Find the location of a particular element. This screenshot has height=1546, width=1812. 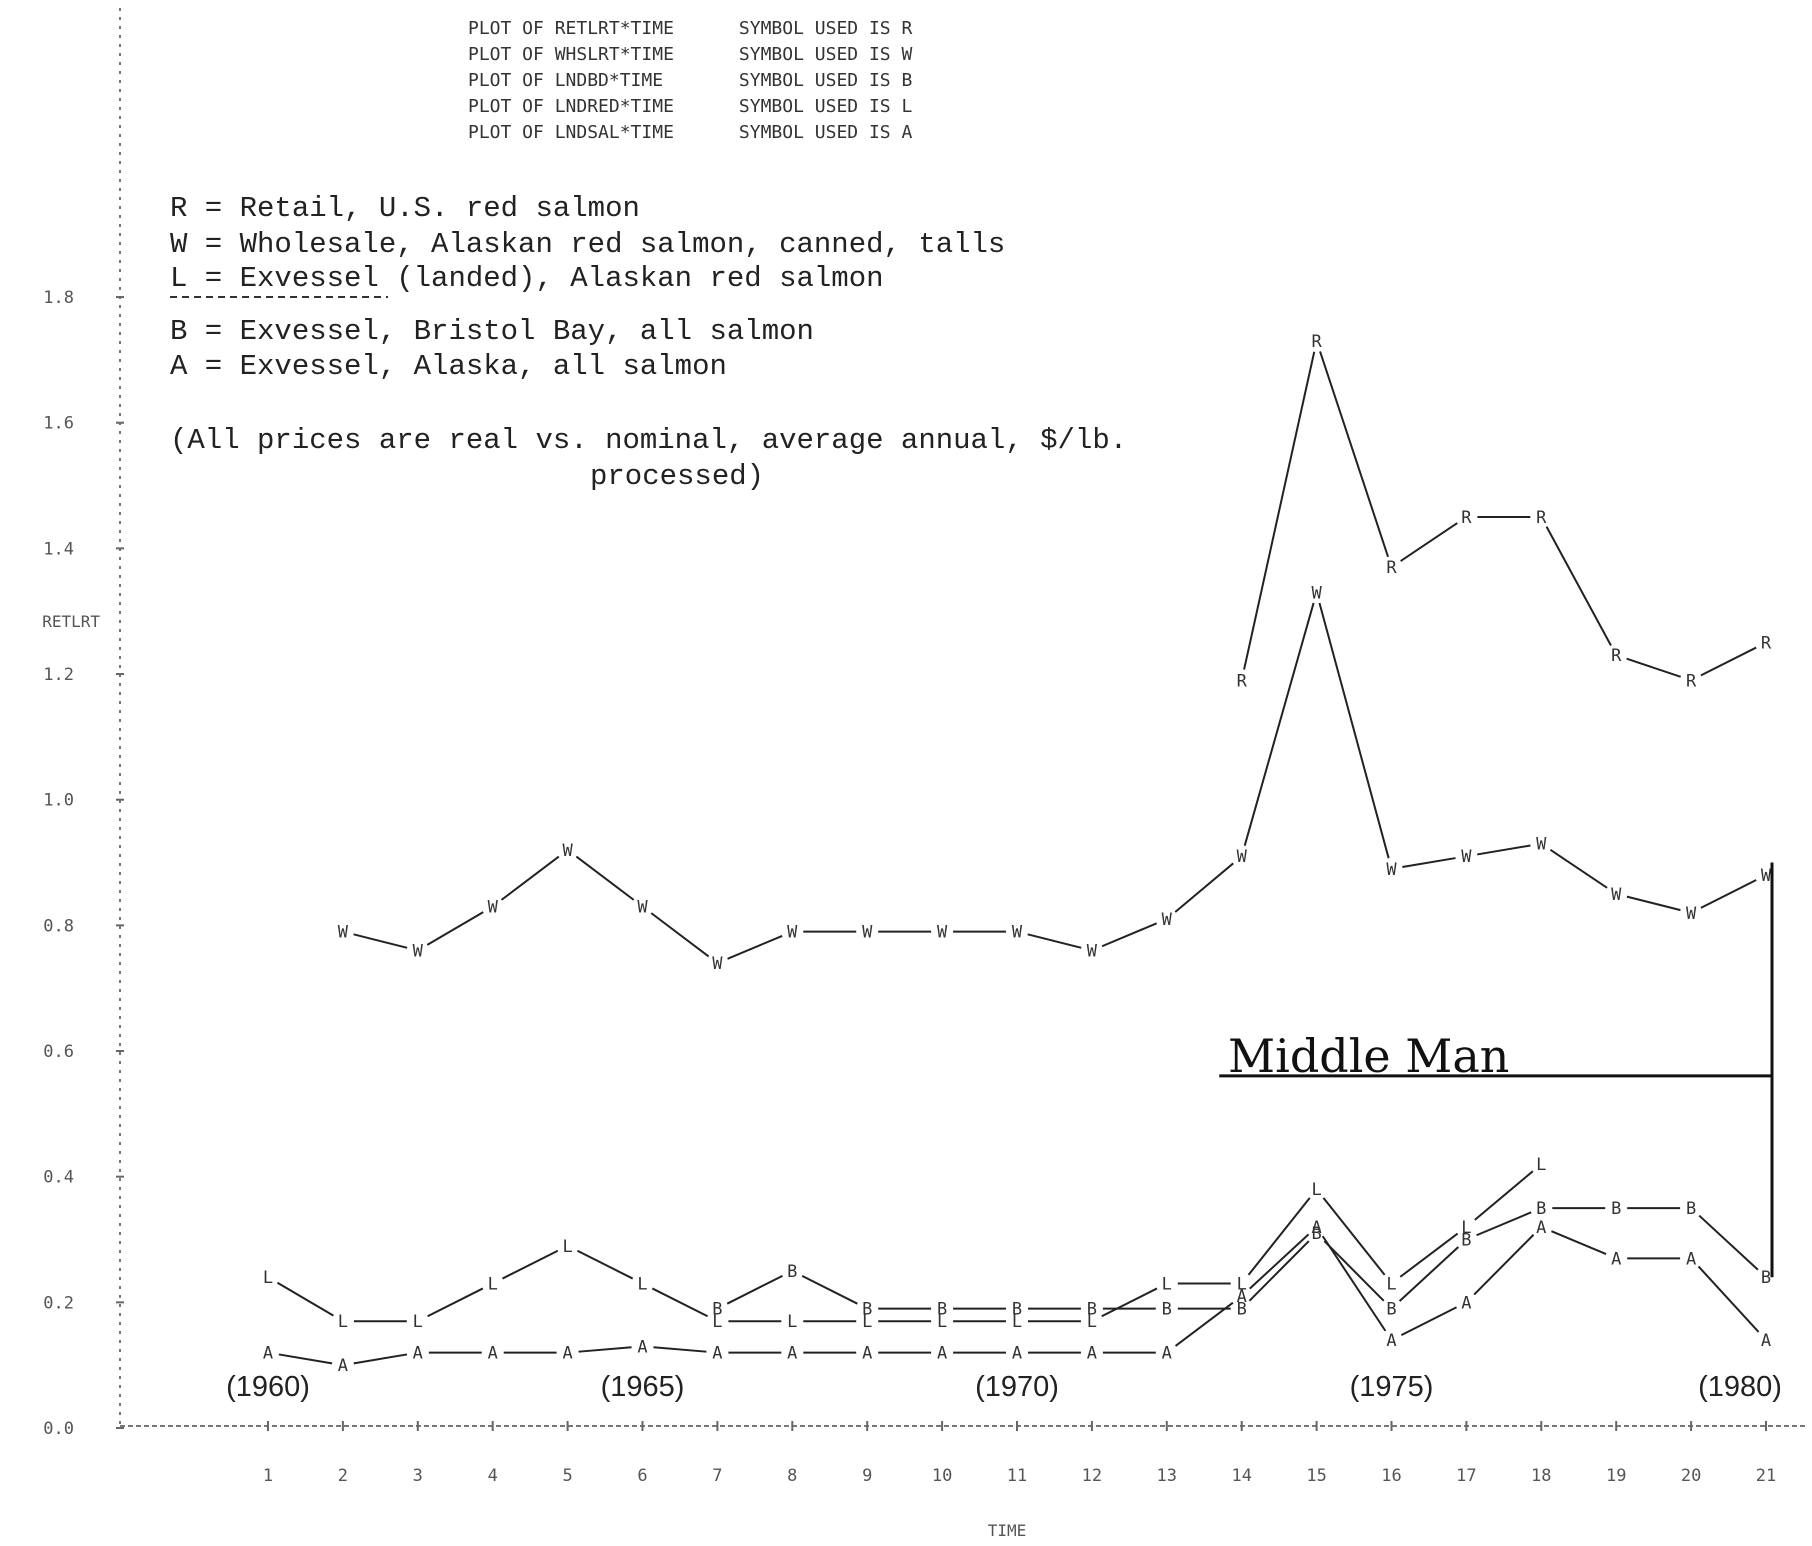

header-line: PLOT OF RETLRT*TIME SYMBOL USED IS R is located at coordinates (690, 28).